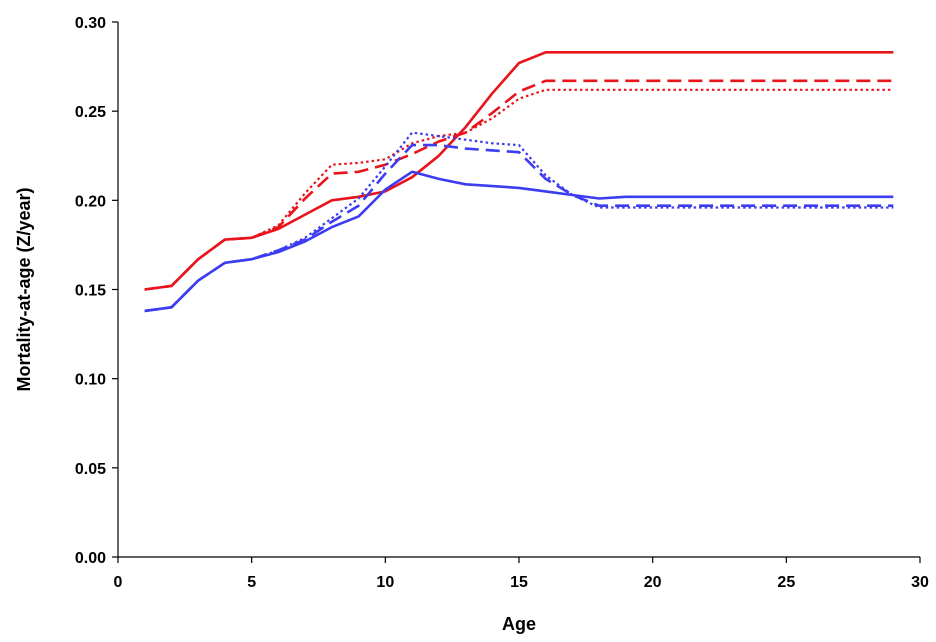  I want to click on x-tick-label: 10, so click(385, 582).